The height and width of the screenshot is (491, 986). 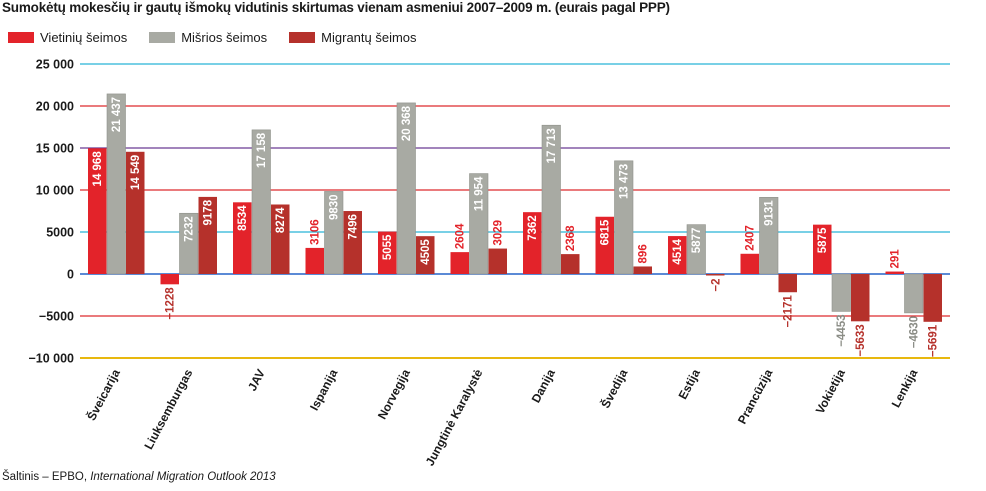 What do you see at coordinates (454, 418) in the screenshot?
I see `category-label-5: Jungtinė Karalystė` at bounding box center [454, 418].